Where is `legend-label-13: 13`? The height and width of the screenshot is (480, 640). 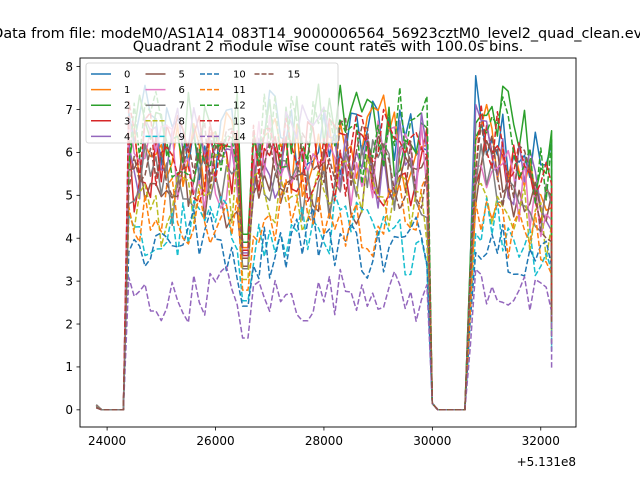
legend-label-13: 13 is located at coordinates (239, 121).